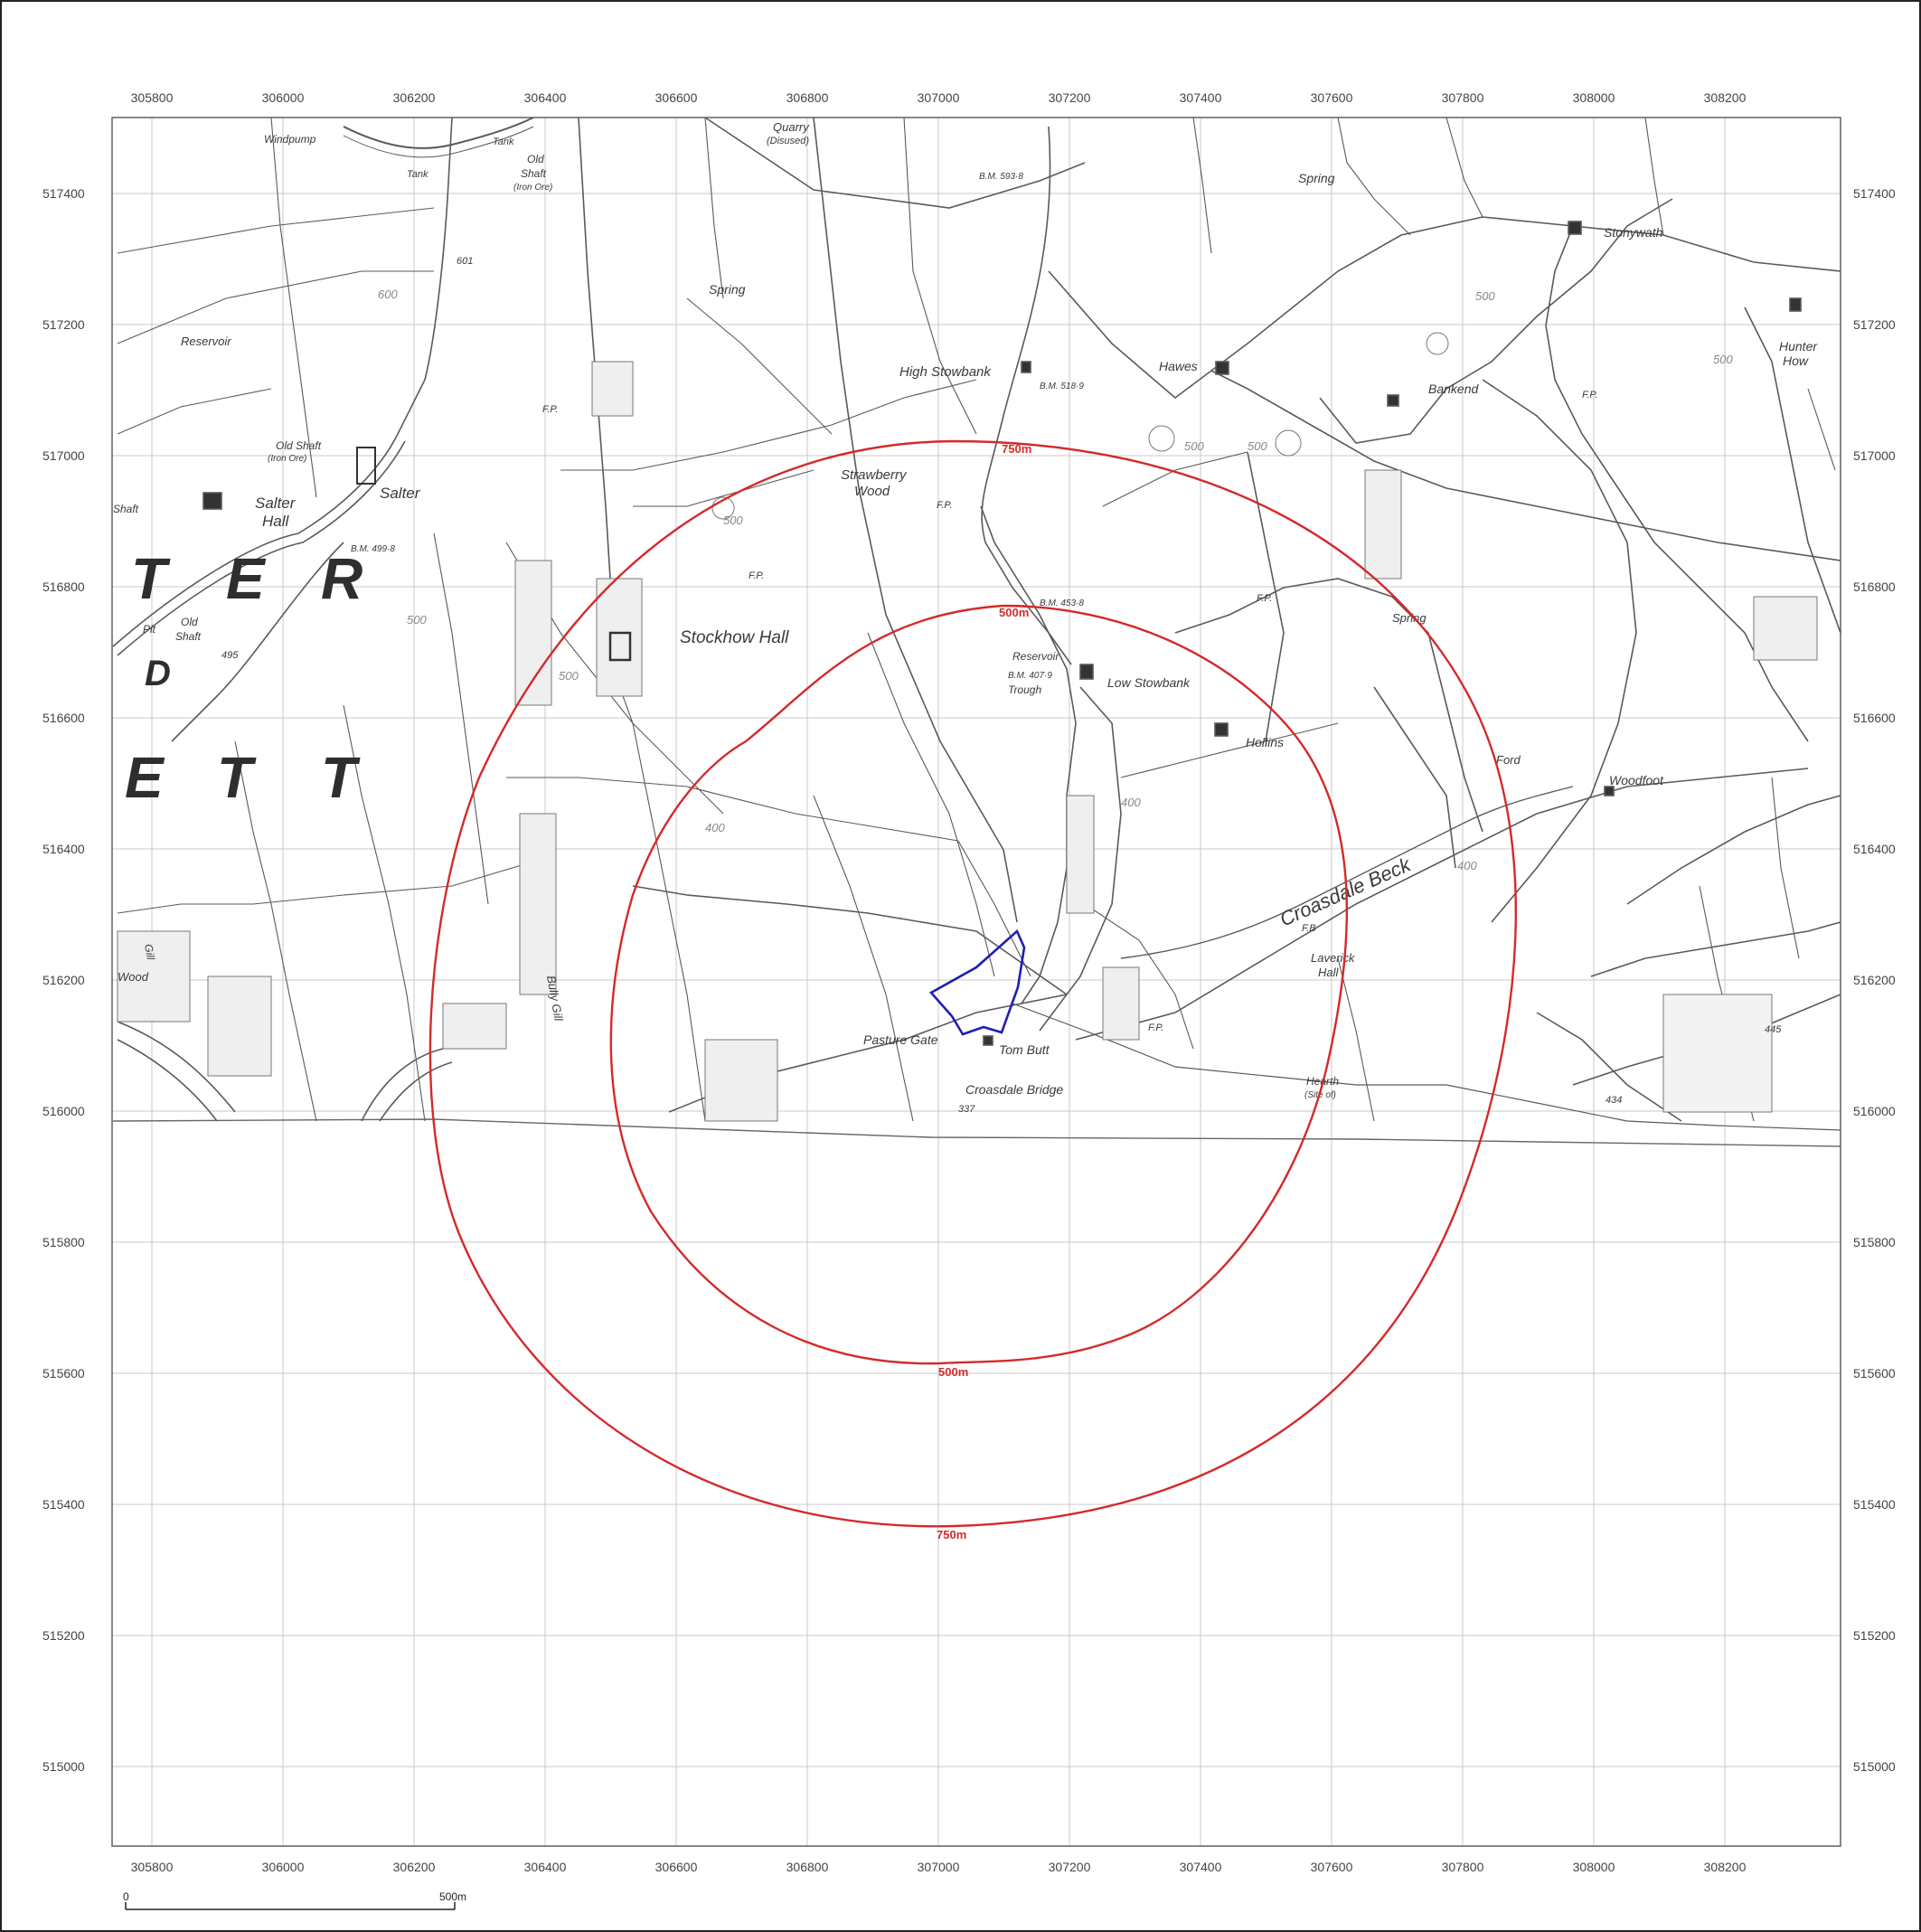  What do you see at coordinates (1453, 389) in the screenshot?
I see `label-bankend: Bankend` at bounding box center [1453, 389].